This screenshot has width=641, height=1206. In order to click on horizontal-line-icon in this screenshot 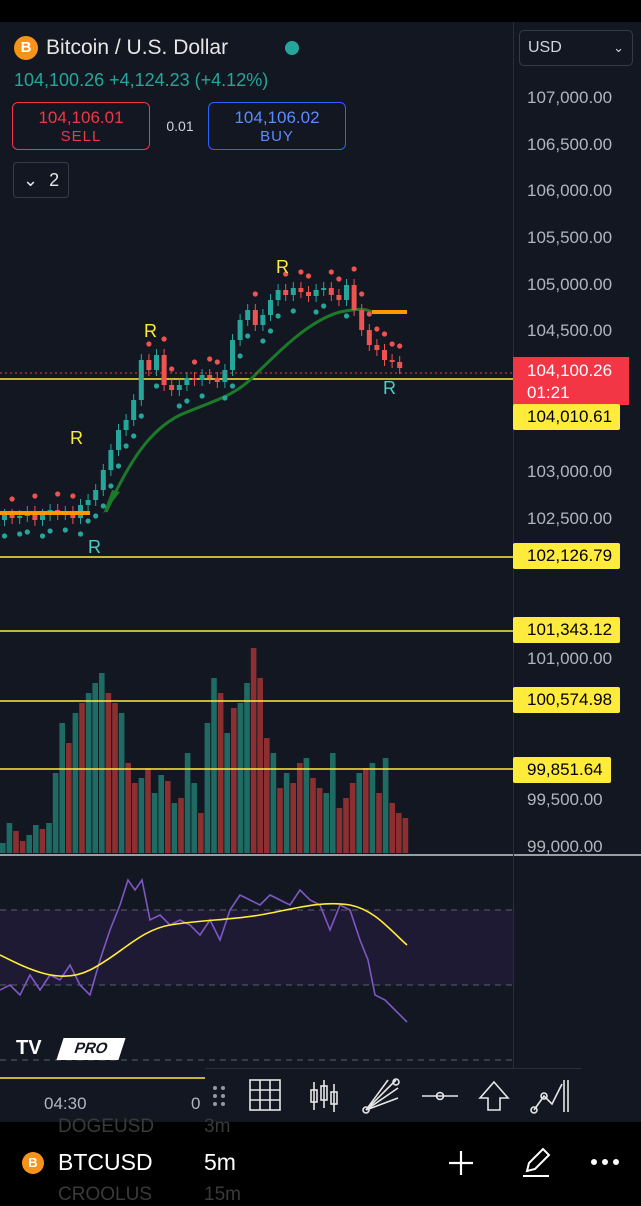, I will do `click(440, 1096)`.